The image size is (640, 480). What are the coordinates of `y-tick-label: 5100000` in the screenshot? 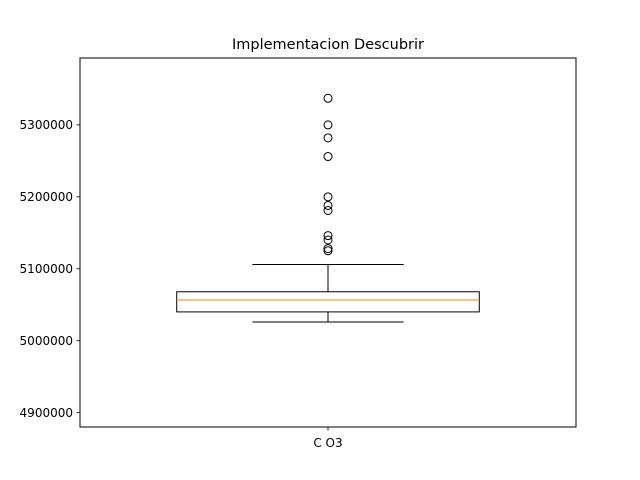 It's located at (46, 269).